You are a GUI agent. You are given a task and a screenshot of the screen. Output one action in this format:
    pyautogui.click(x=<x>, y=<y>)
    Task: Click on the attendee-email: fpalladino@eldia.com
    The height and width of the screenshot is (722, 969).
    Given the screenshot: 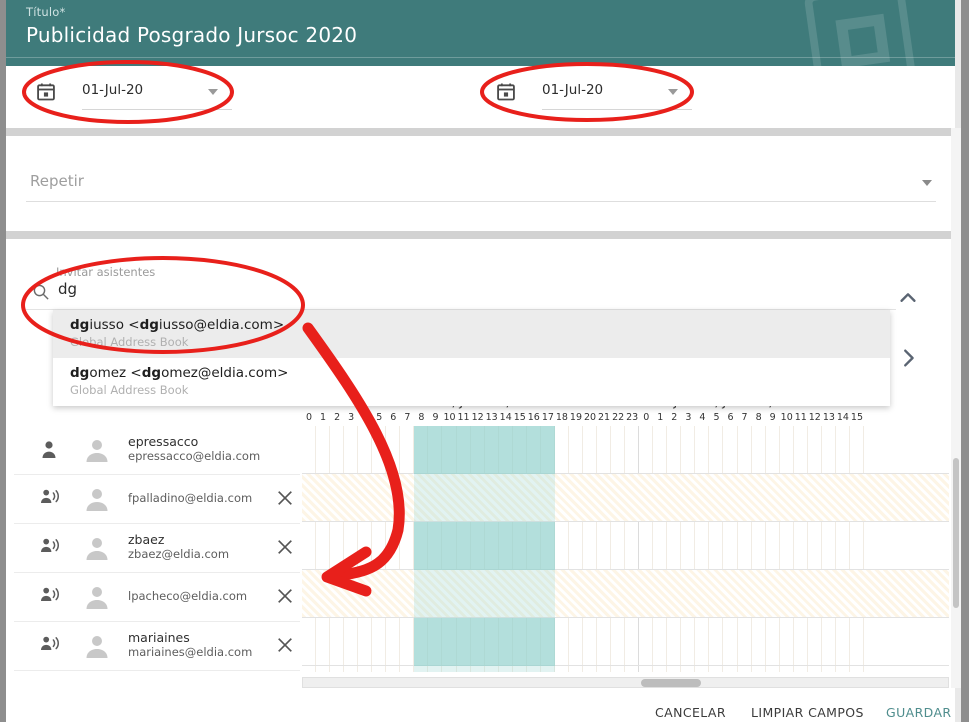 What is the action you would take?
    pyautogui.click(x=190, y=498)
    